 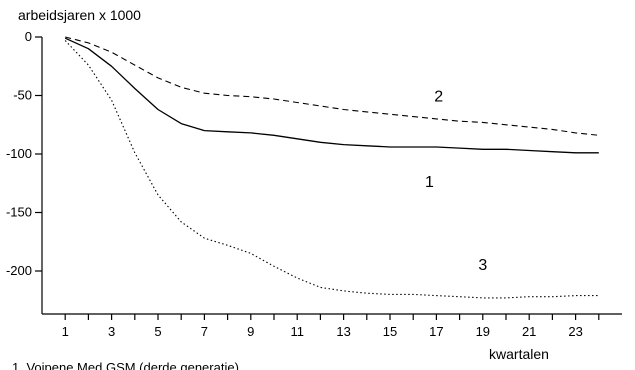 What do you see at coordinates (22, 95) in the screenshot?
I see `y-tick-label: -50` at bounding box center [22, 95].